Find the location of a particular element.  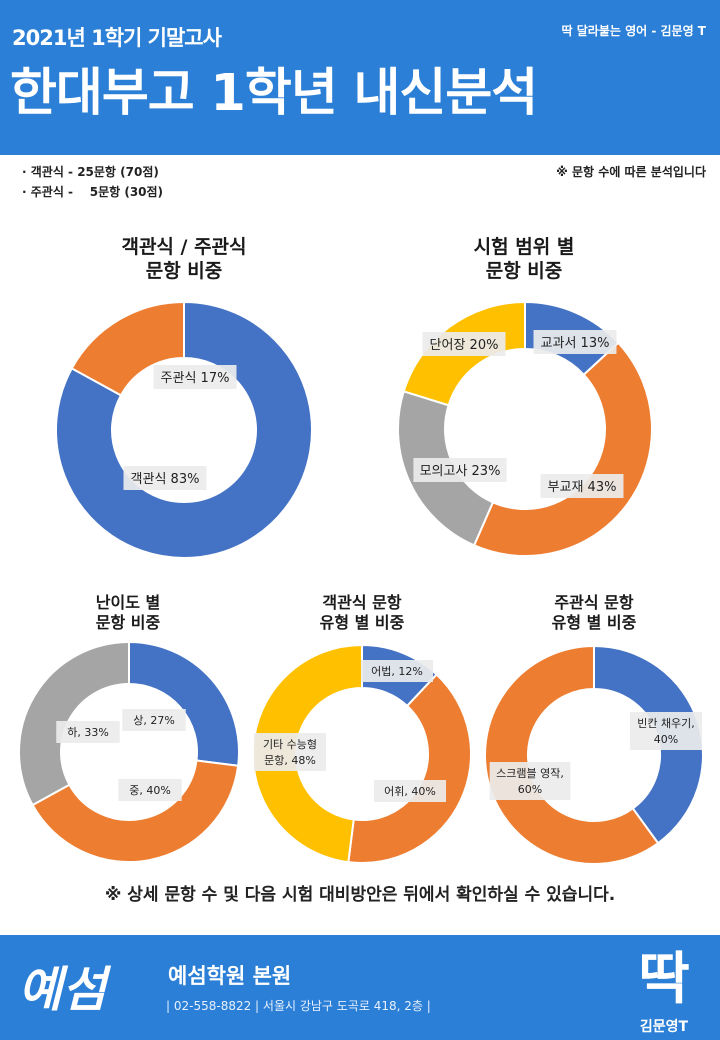

page-title: 한대부고 1학년 내신분석 is located at coordinates (274, 93).